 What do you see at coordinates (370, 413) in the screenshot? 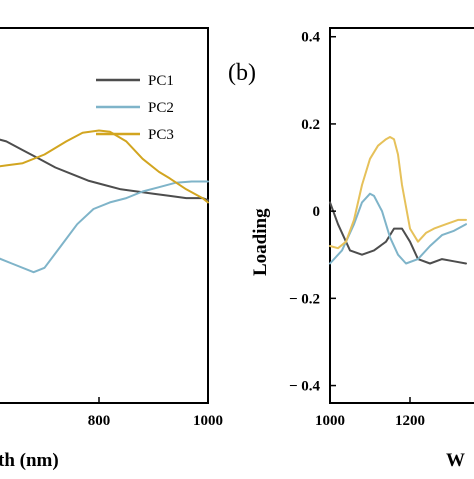
I see `panel-b-x-ticks: 1000 1200` at bounding box center [370, 413].